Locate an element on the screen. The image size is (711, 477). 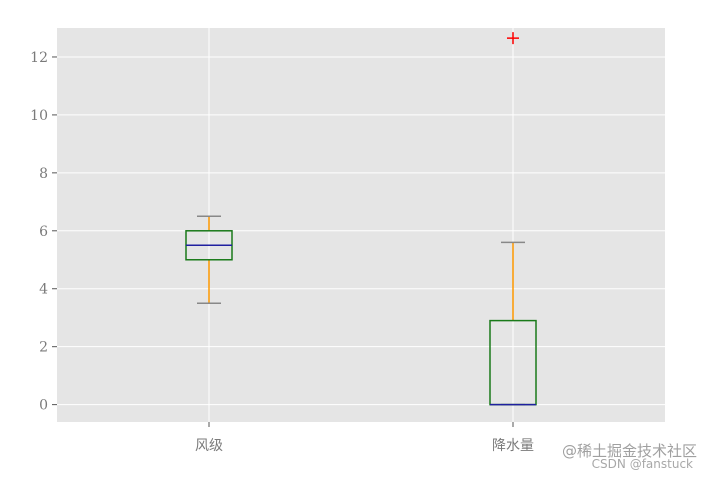
y-tick-label: 12 is located at coordinates (39, 58).